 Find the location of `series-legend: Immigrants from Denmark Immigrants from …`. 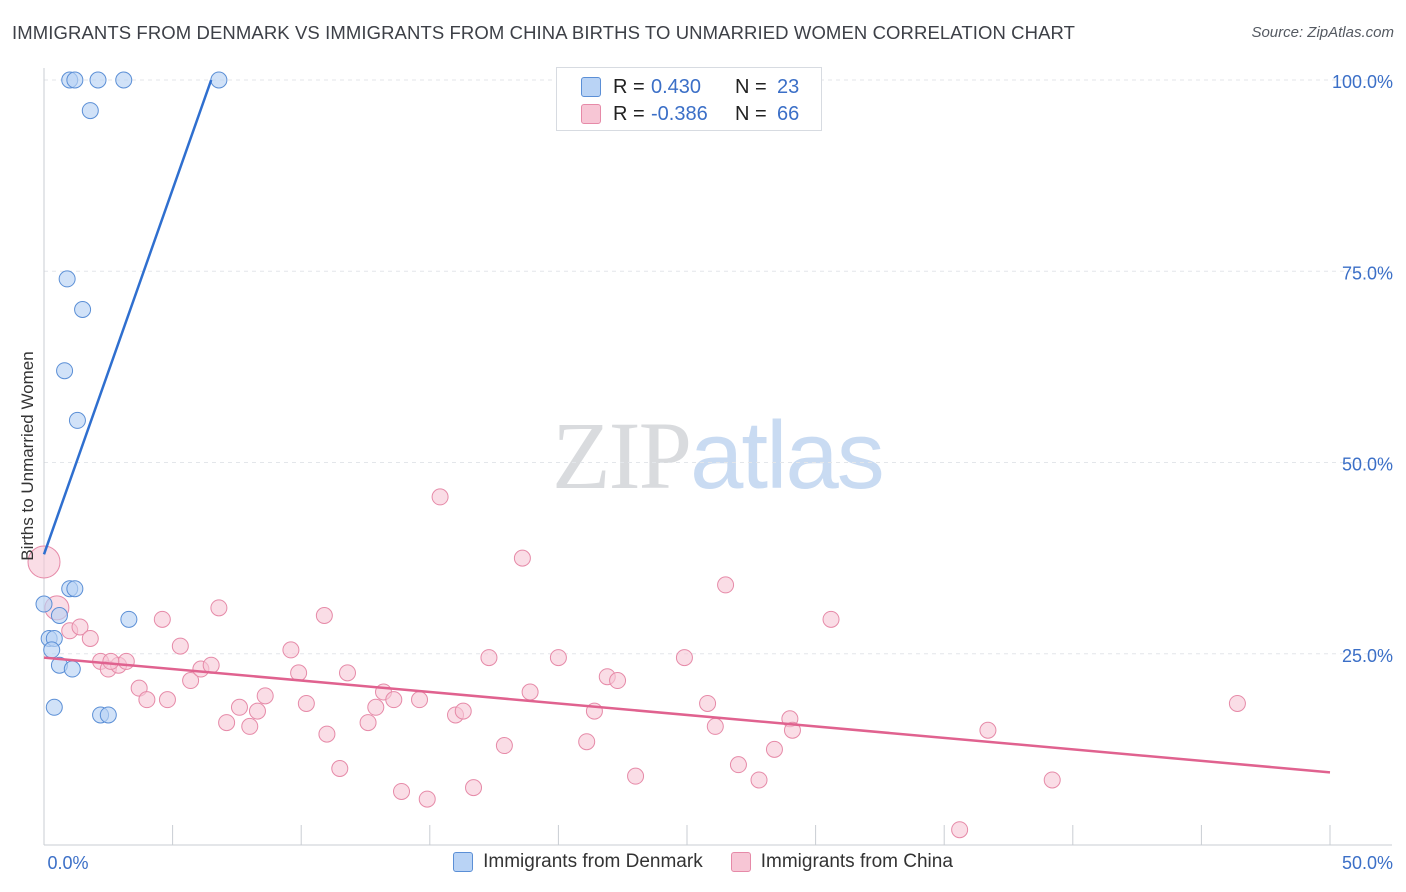

series-legend: Immigrants from Denmark Immigrants from … is located at coordinates (703, 862).